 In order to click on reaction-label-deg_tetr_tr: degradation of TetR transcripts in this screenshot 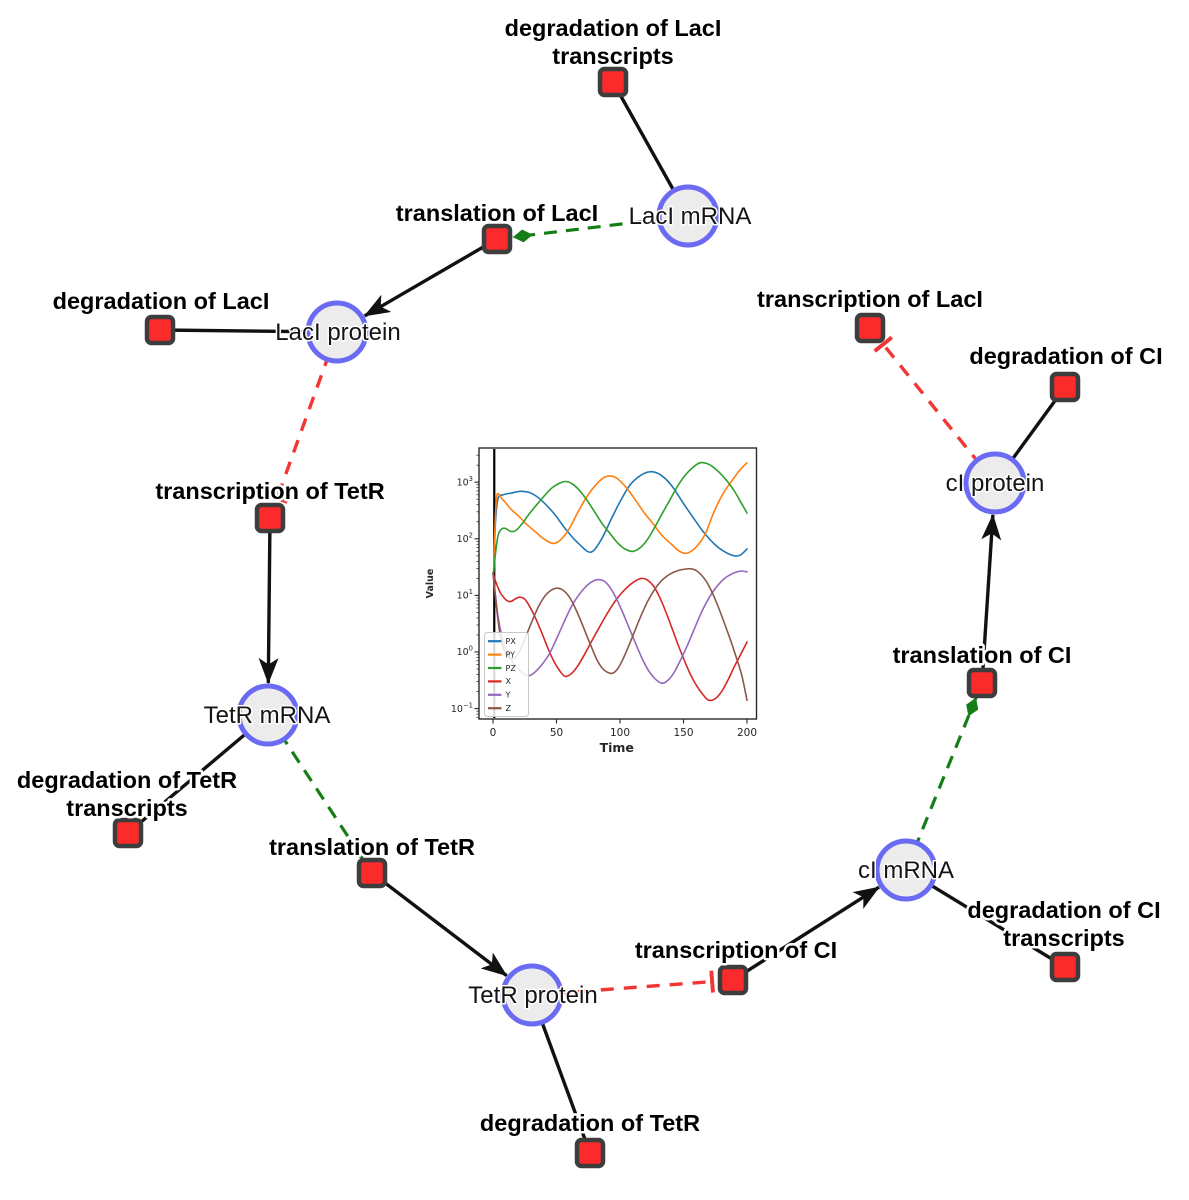, I will do `click(127, 794)`.